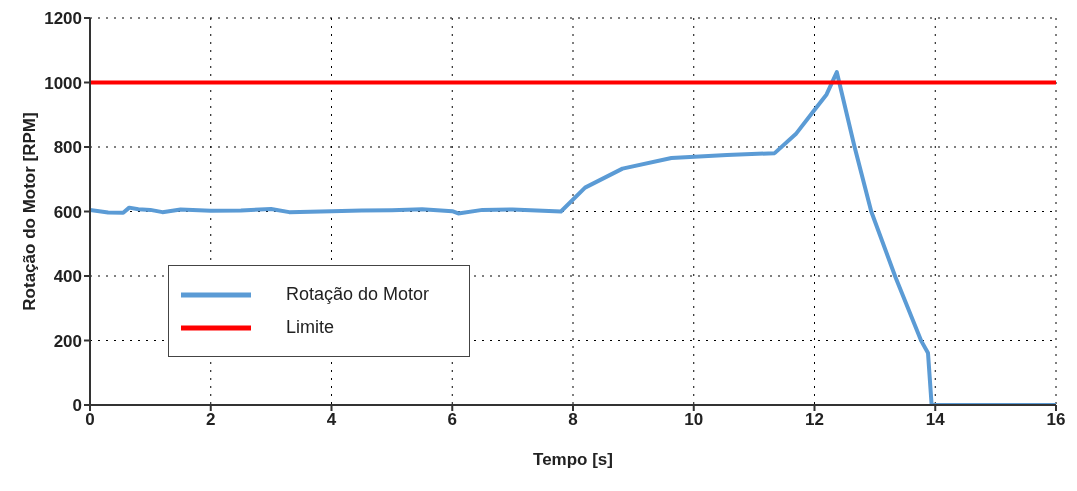 The width and height of the screenshot is (1077, 491). I want to click on y-tick-label: 800, so click(67, 148).